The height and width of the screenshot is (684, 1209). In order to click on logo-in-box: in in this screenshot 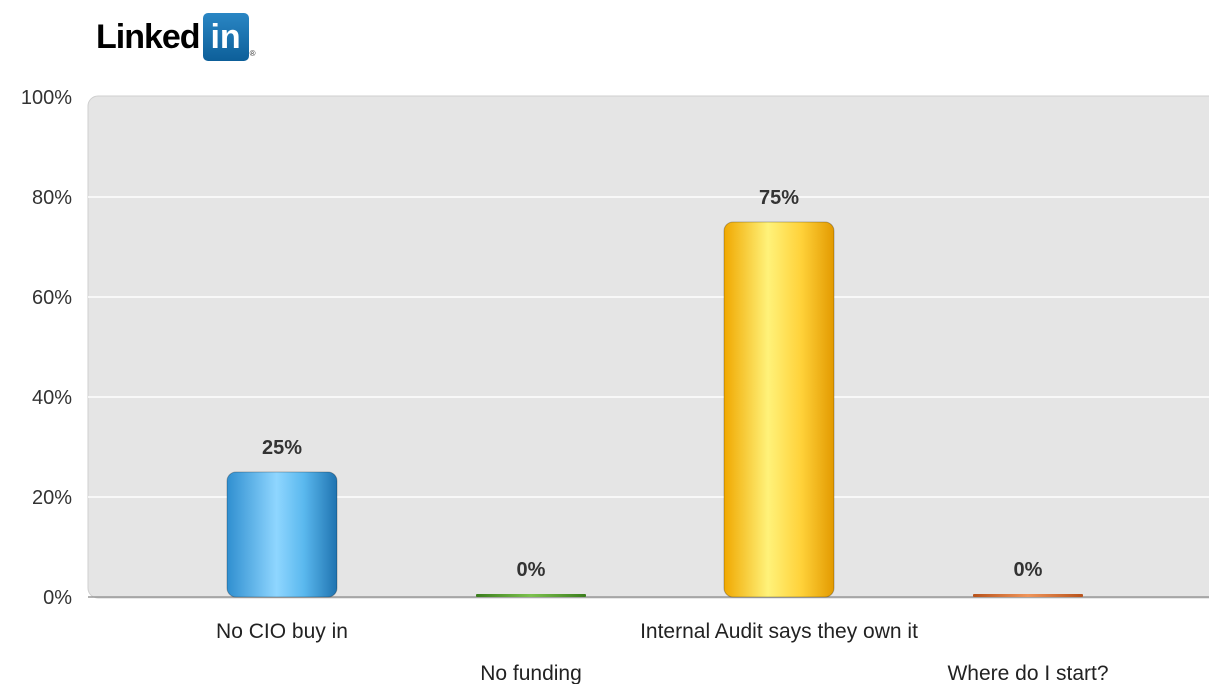, I will do `click(225, 37)`.